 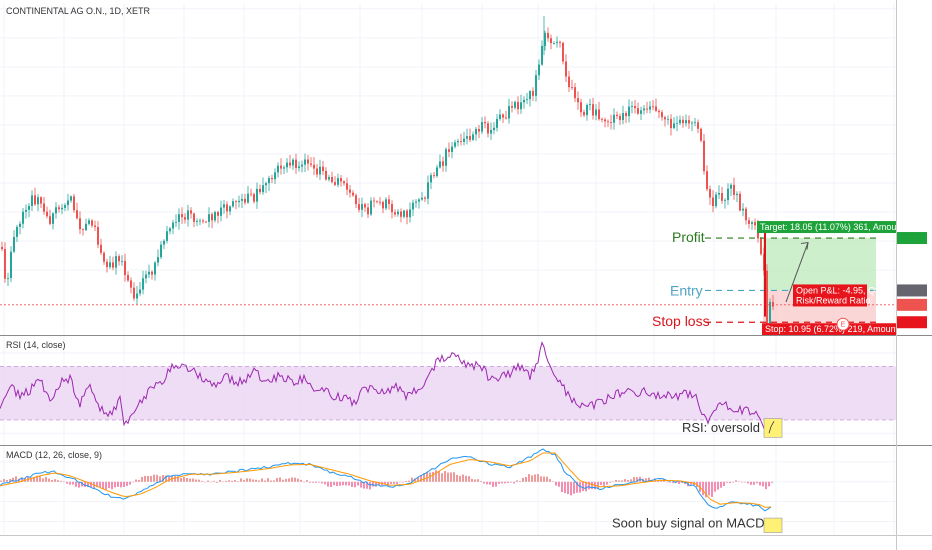 What do you see at coordinates (826, 227) in the screenshot?
I see `target-box` at bounding box center [826, 227].